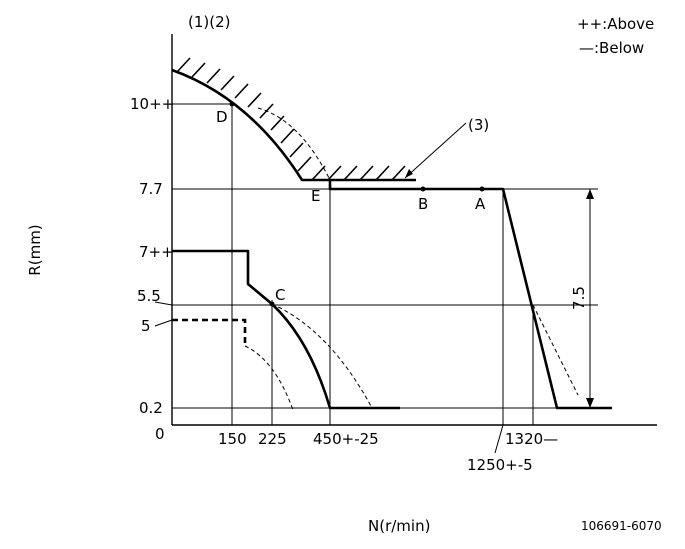 This screenshot has height=549, width=685. What do you see at coordinates (269, 378) in the screenshot?
I see `lower-start-curve-tail` at bounding box center [269, 378].